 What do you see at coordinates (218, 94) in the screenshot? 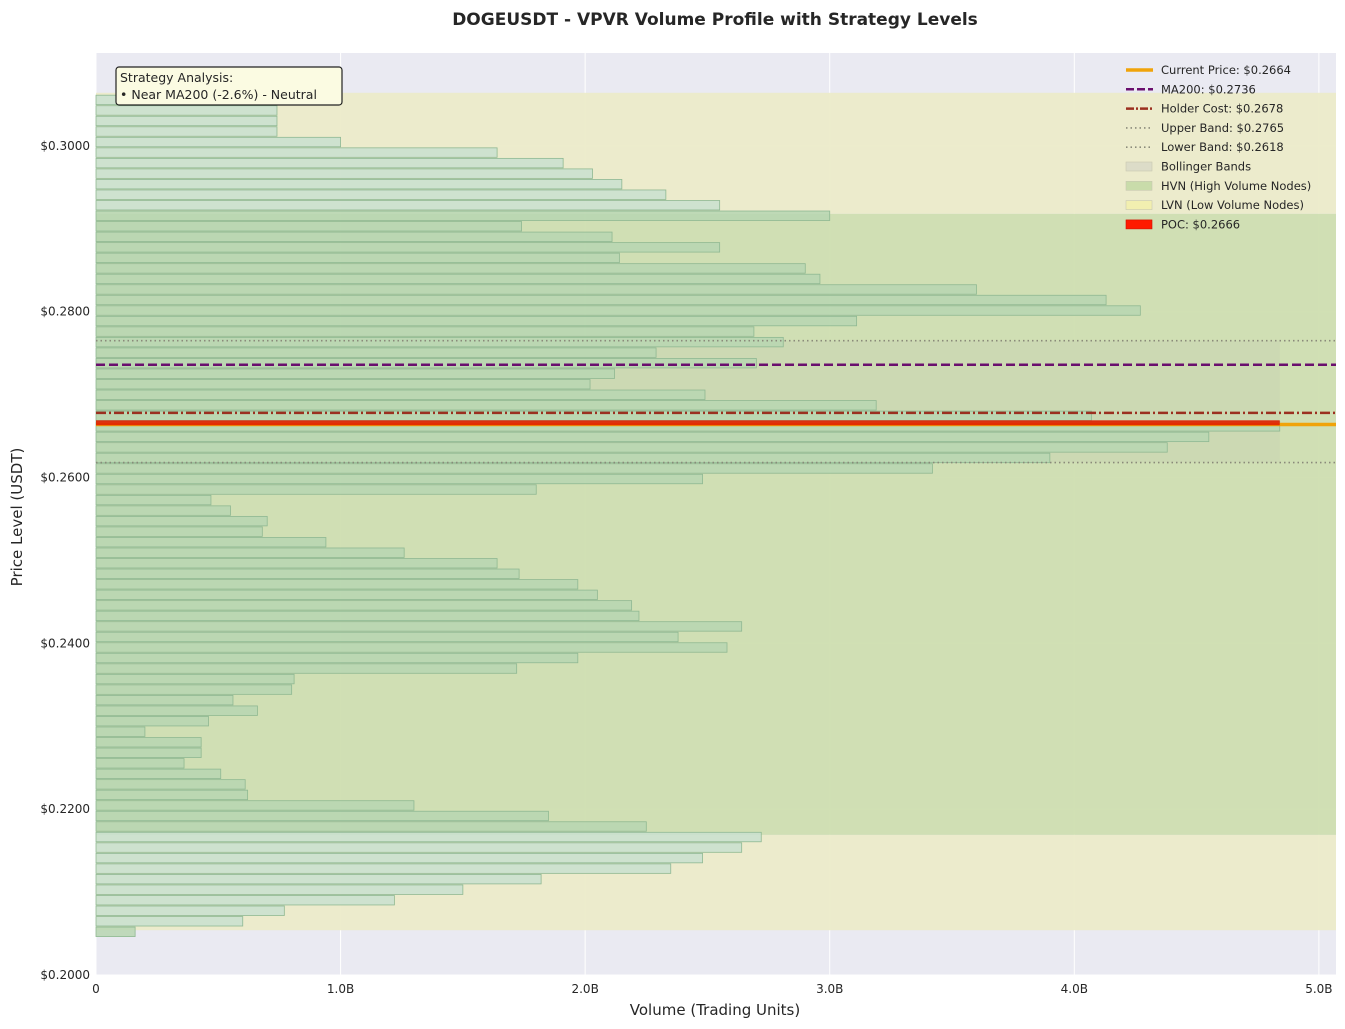
I see `annotation-text: • Near MA200 (-2.6%) - Neutral` at bounding box center [218, 94].